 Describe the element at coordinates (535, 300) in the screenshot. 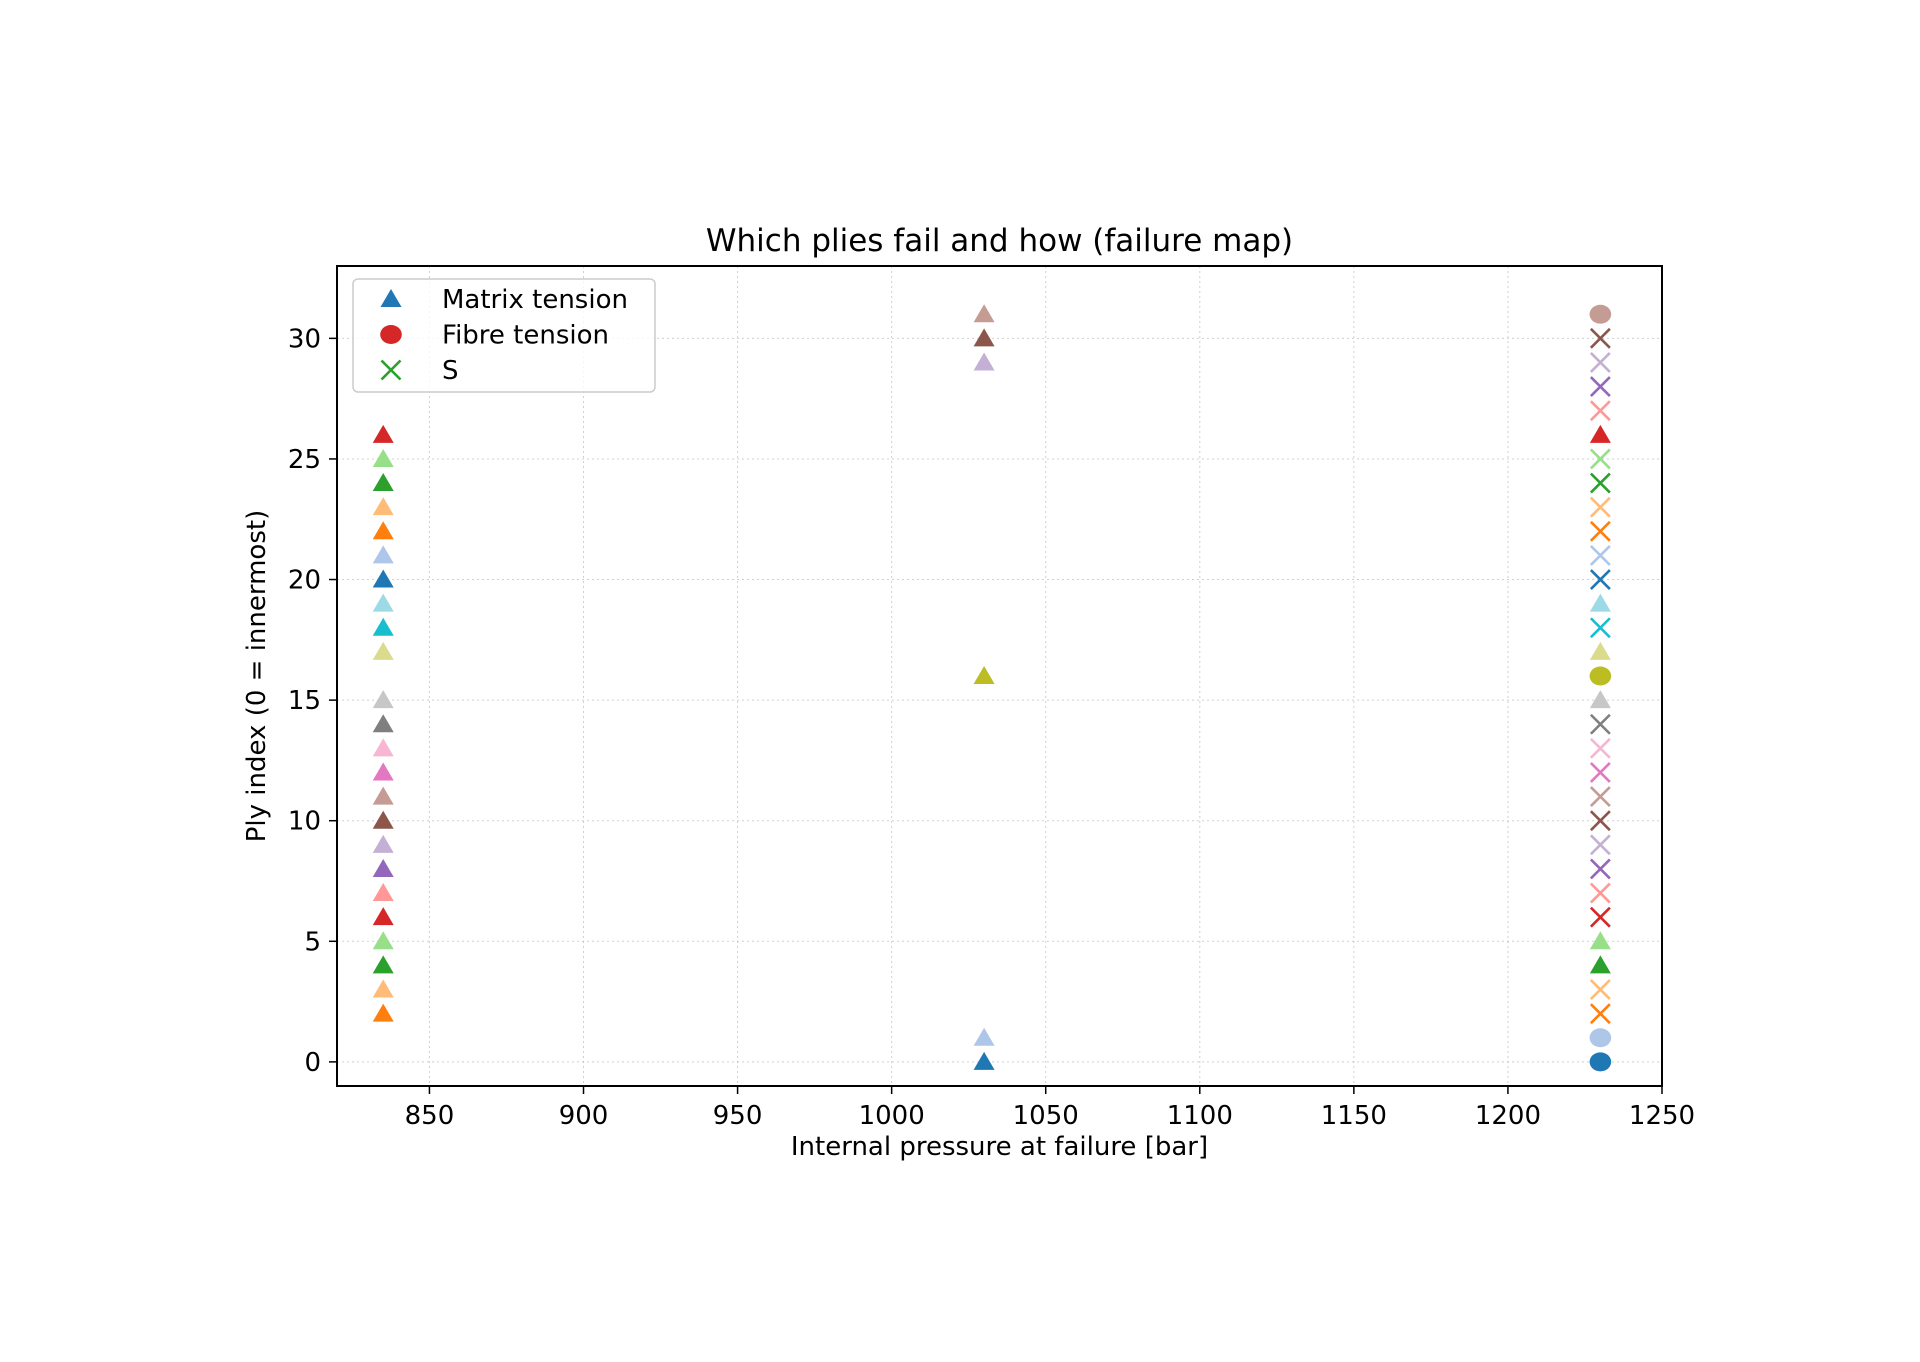

I see `legend-label: Matrix tension` at that location.